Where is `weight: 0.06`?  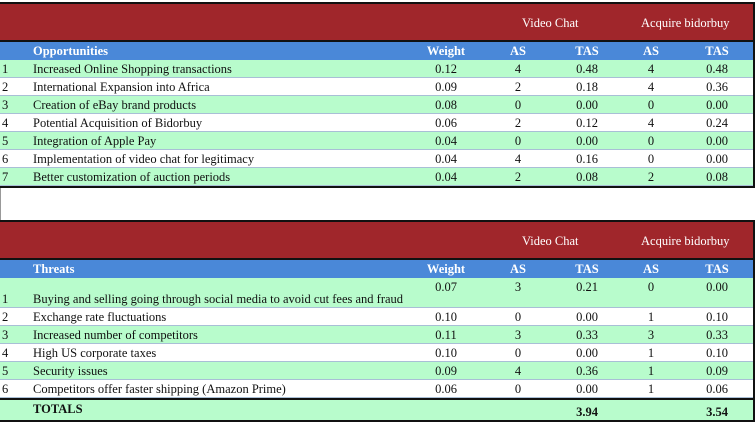 weight: 0.06 is located at coordinates (446, 389).